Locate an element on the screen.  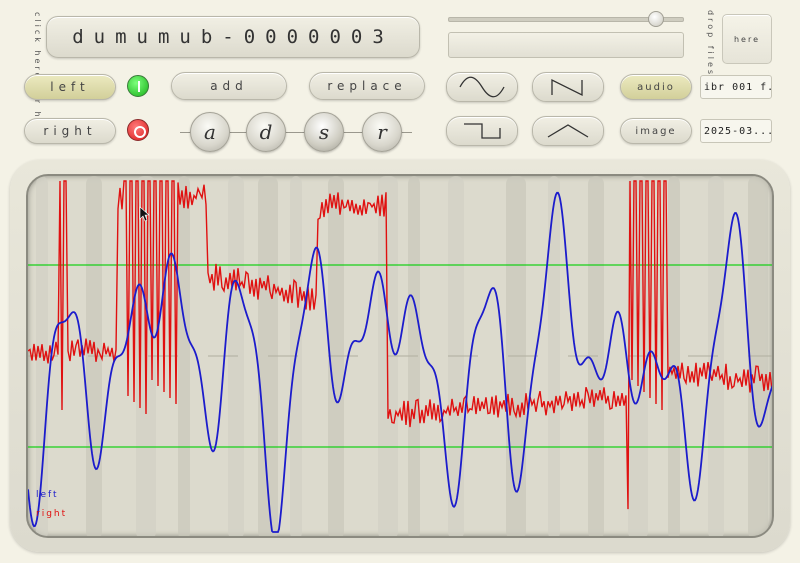
drop-zone-label: here is located at coordinates (747, 39).